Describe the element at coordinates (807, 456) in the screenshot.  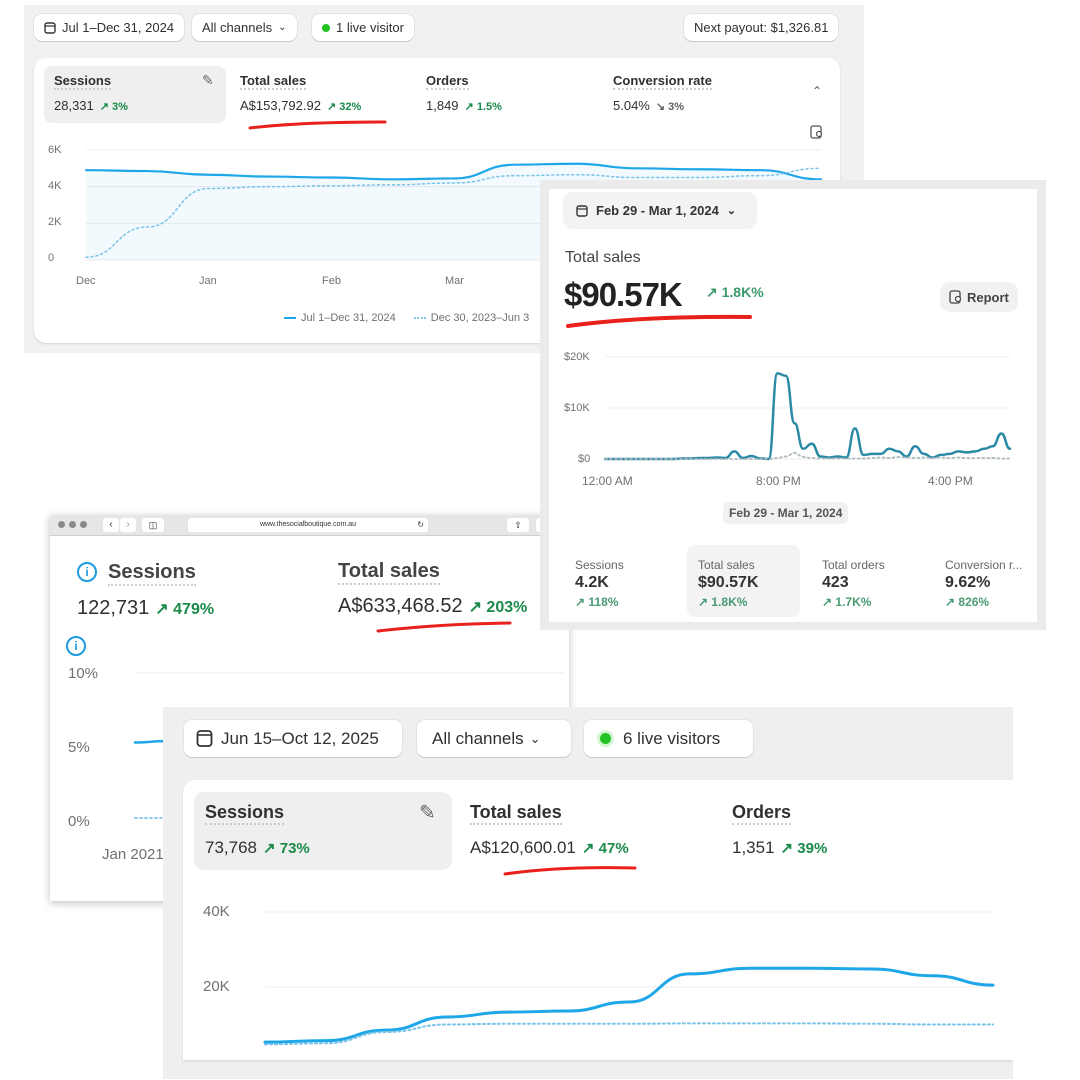
I see `series-line-comparison` at that location.